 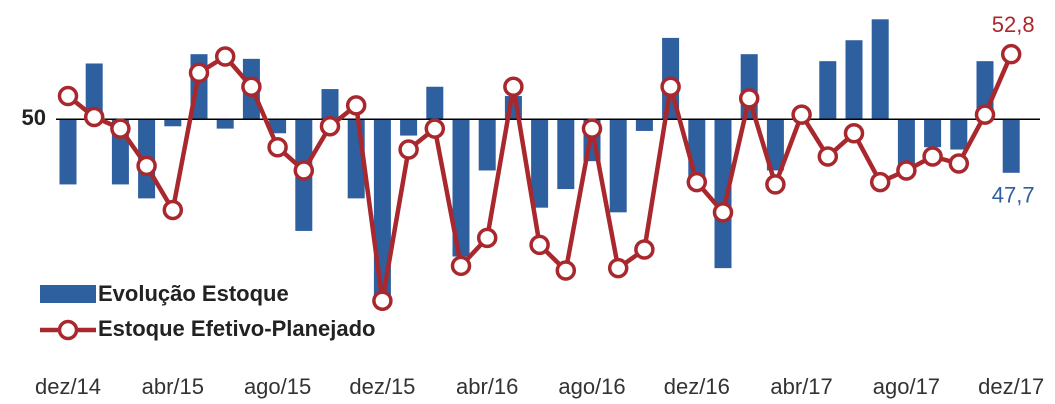 I want to click on x-tick-label: dez/14, so click(x=68, y=386).